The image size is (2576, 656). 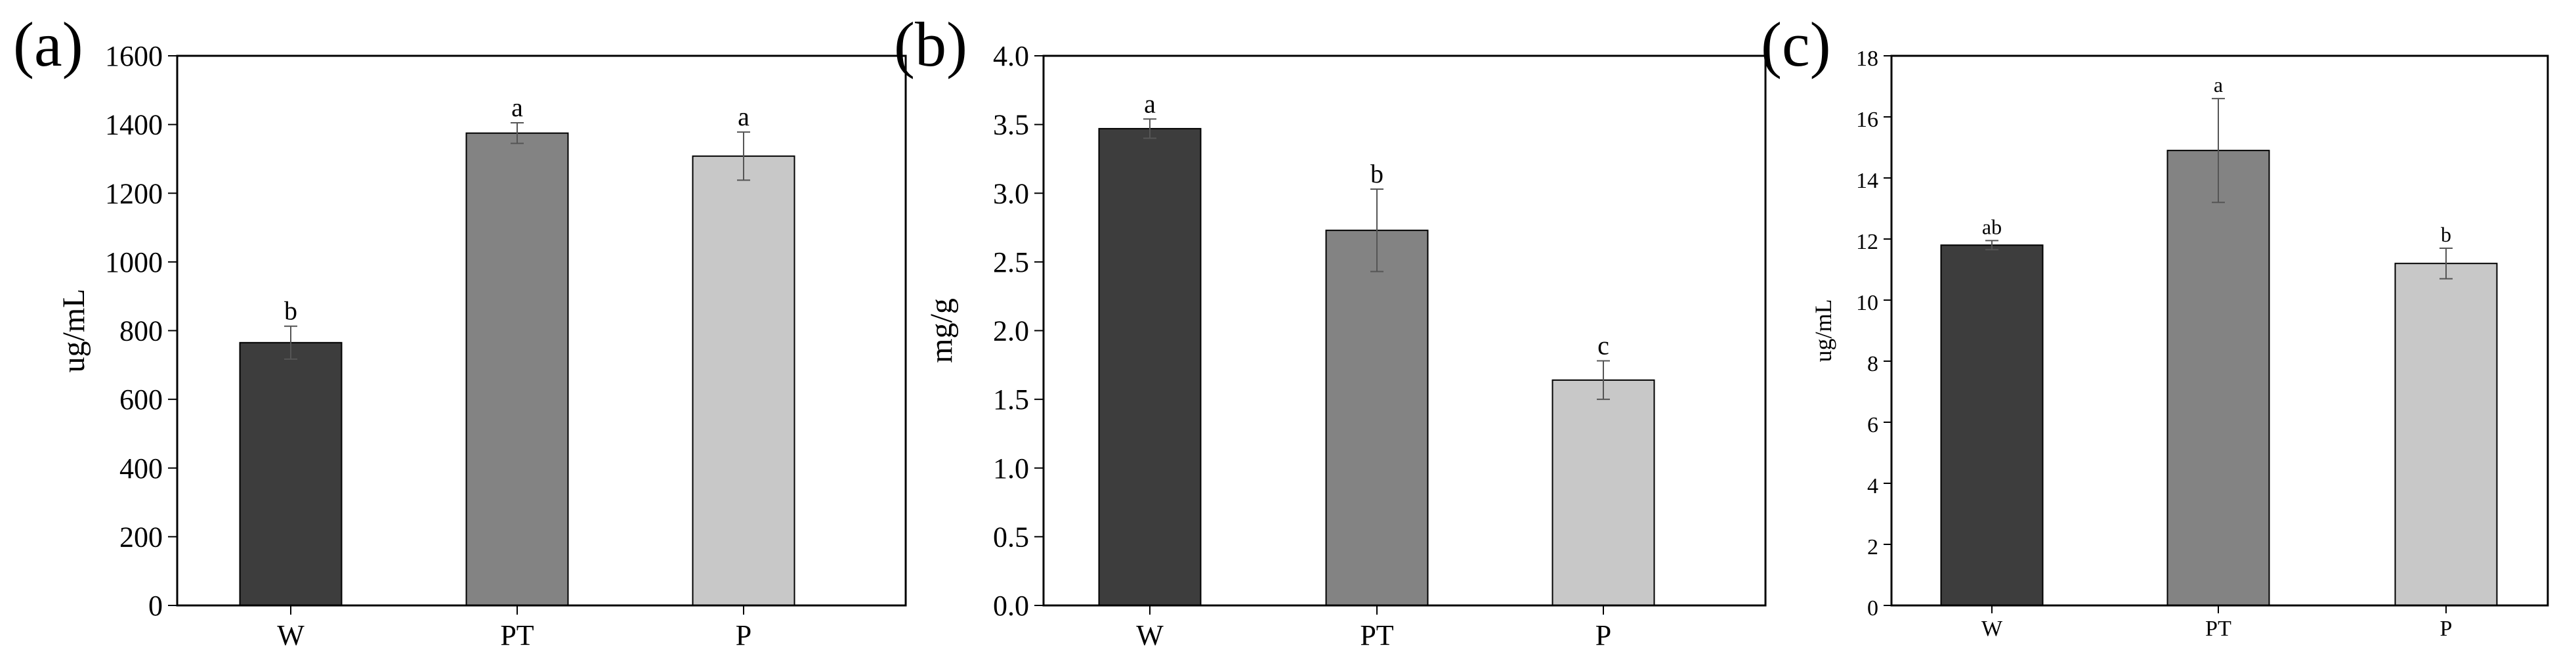 What do you see at coordinates (141, 468) in the screenshot?
I see `y-tick-label: 400` at bounding box center [141, 468].